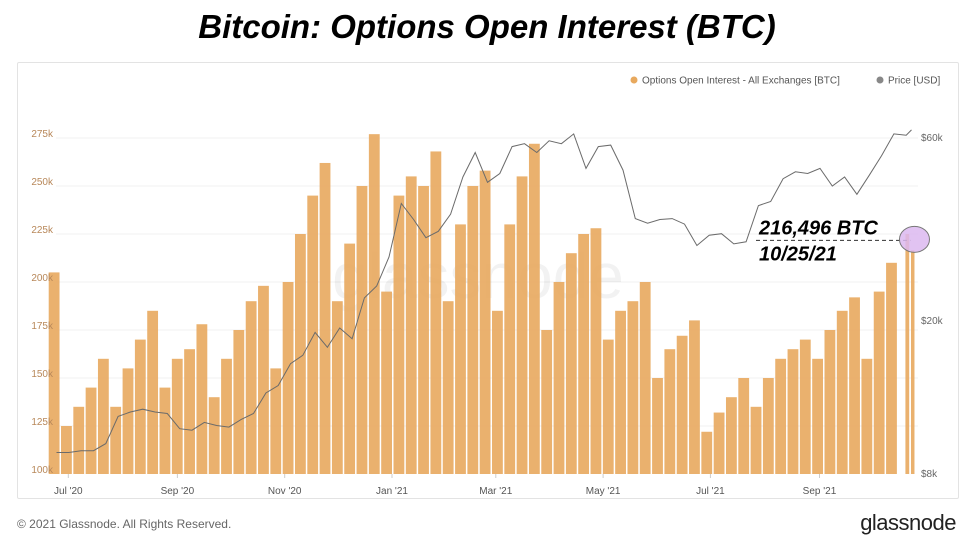  Describe the element at coordinates (820, 491) in the screenshot. I see `x-tick-label: Sep '21` at that location.